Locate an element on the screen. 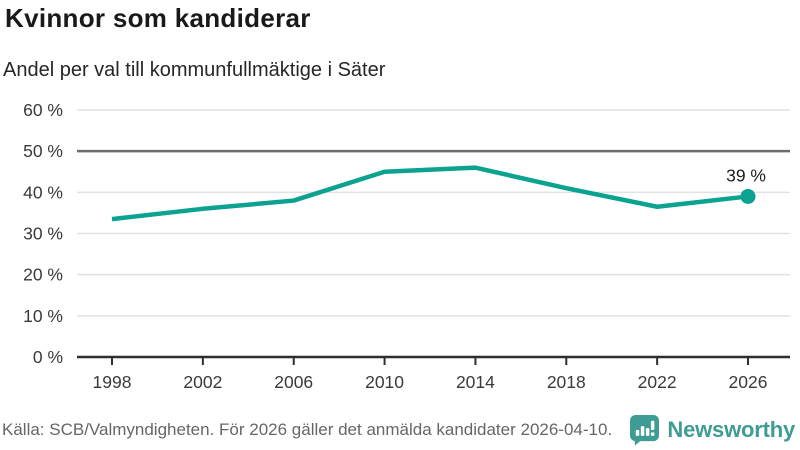 The image size is (800, 450). x-tick-label: 2014 is located at coordinates (475, 382).